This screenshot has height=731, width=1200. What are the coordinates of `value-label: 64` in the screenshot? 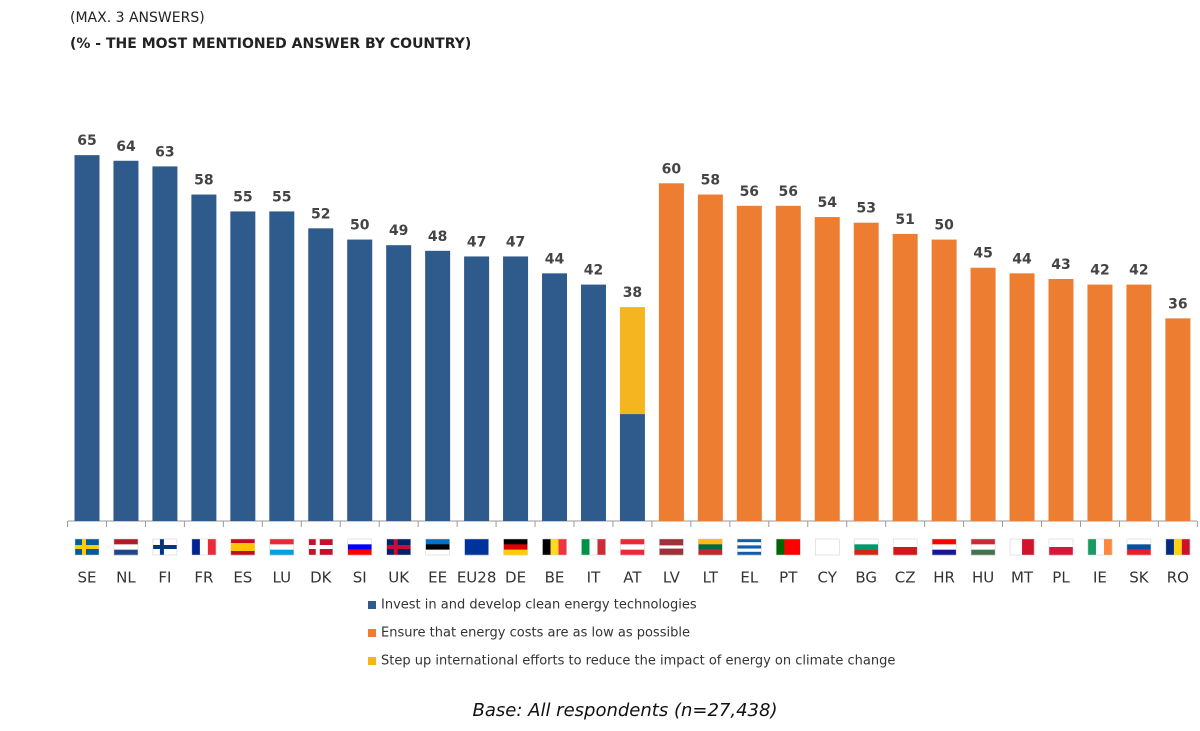 It's located at (126, 147).